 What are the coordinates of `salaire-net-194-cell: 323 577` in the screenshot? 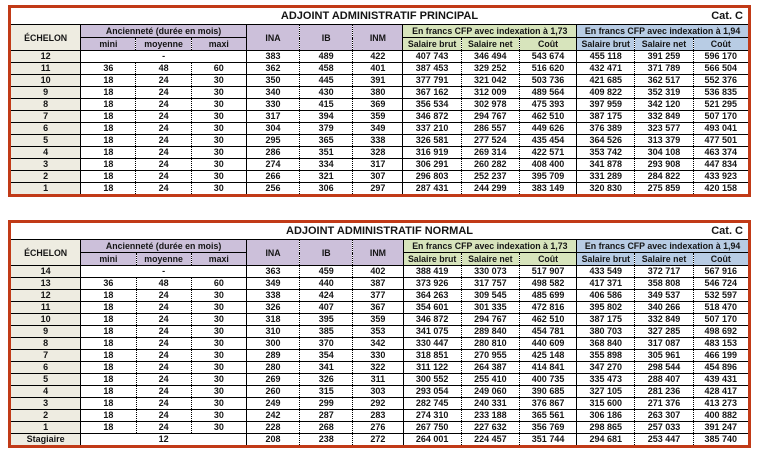 It's located at (664, 128).